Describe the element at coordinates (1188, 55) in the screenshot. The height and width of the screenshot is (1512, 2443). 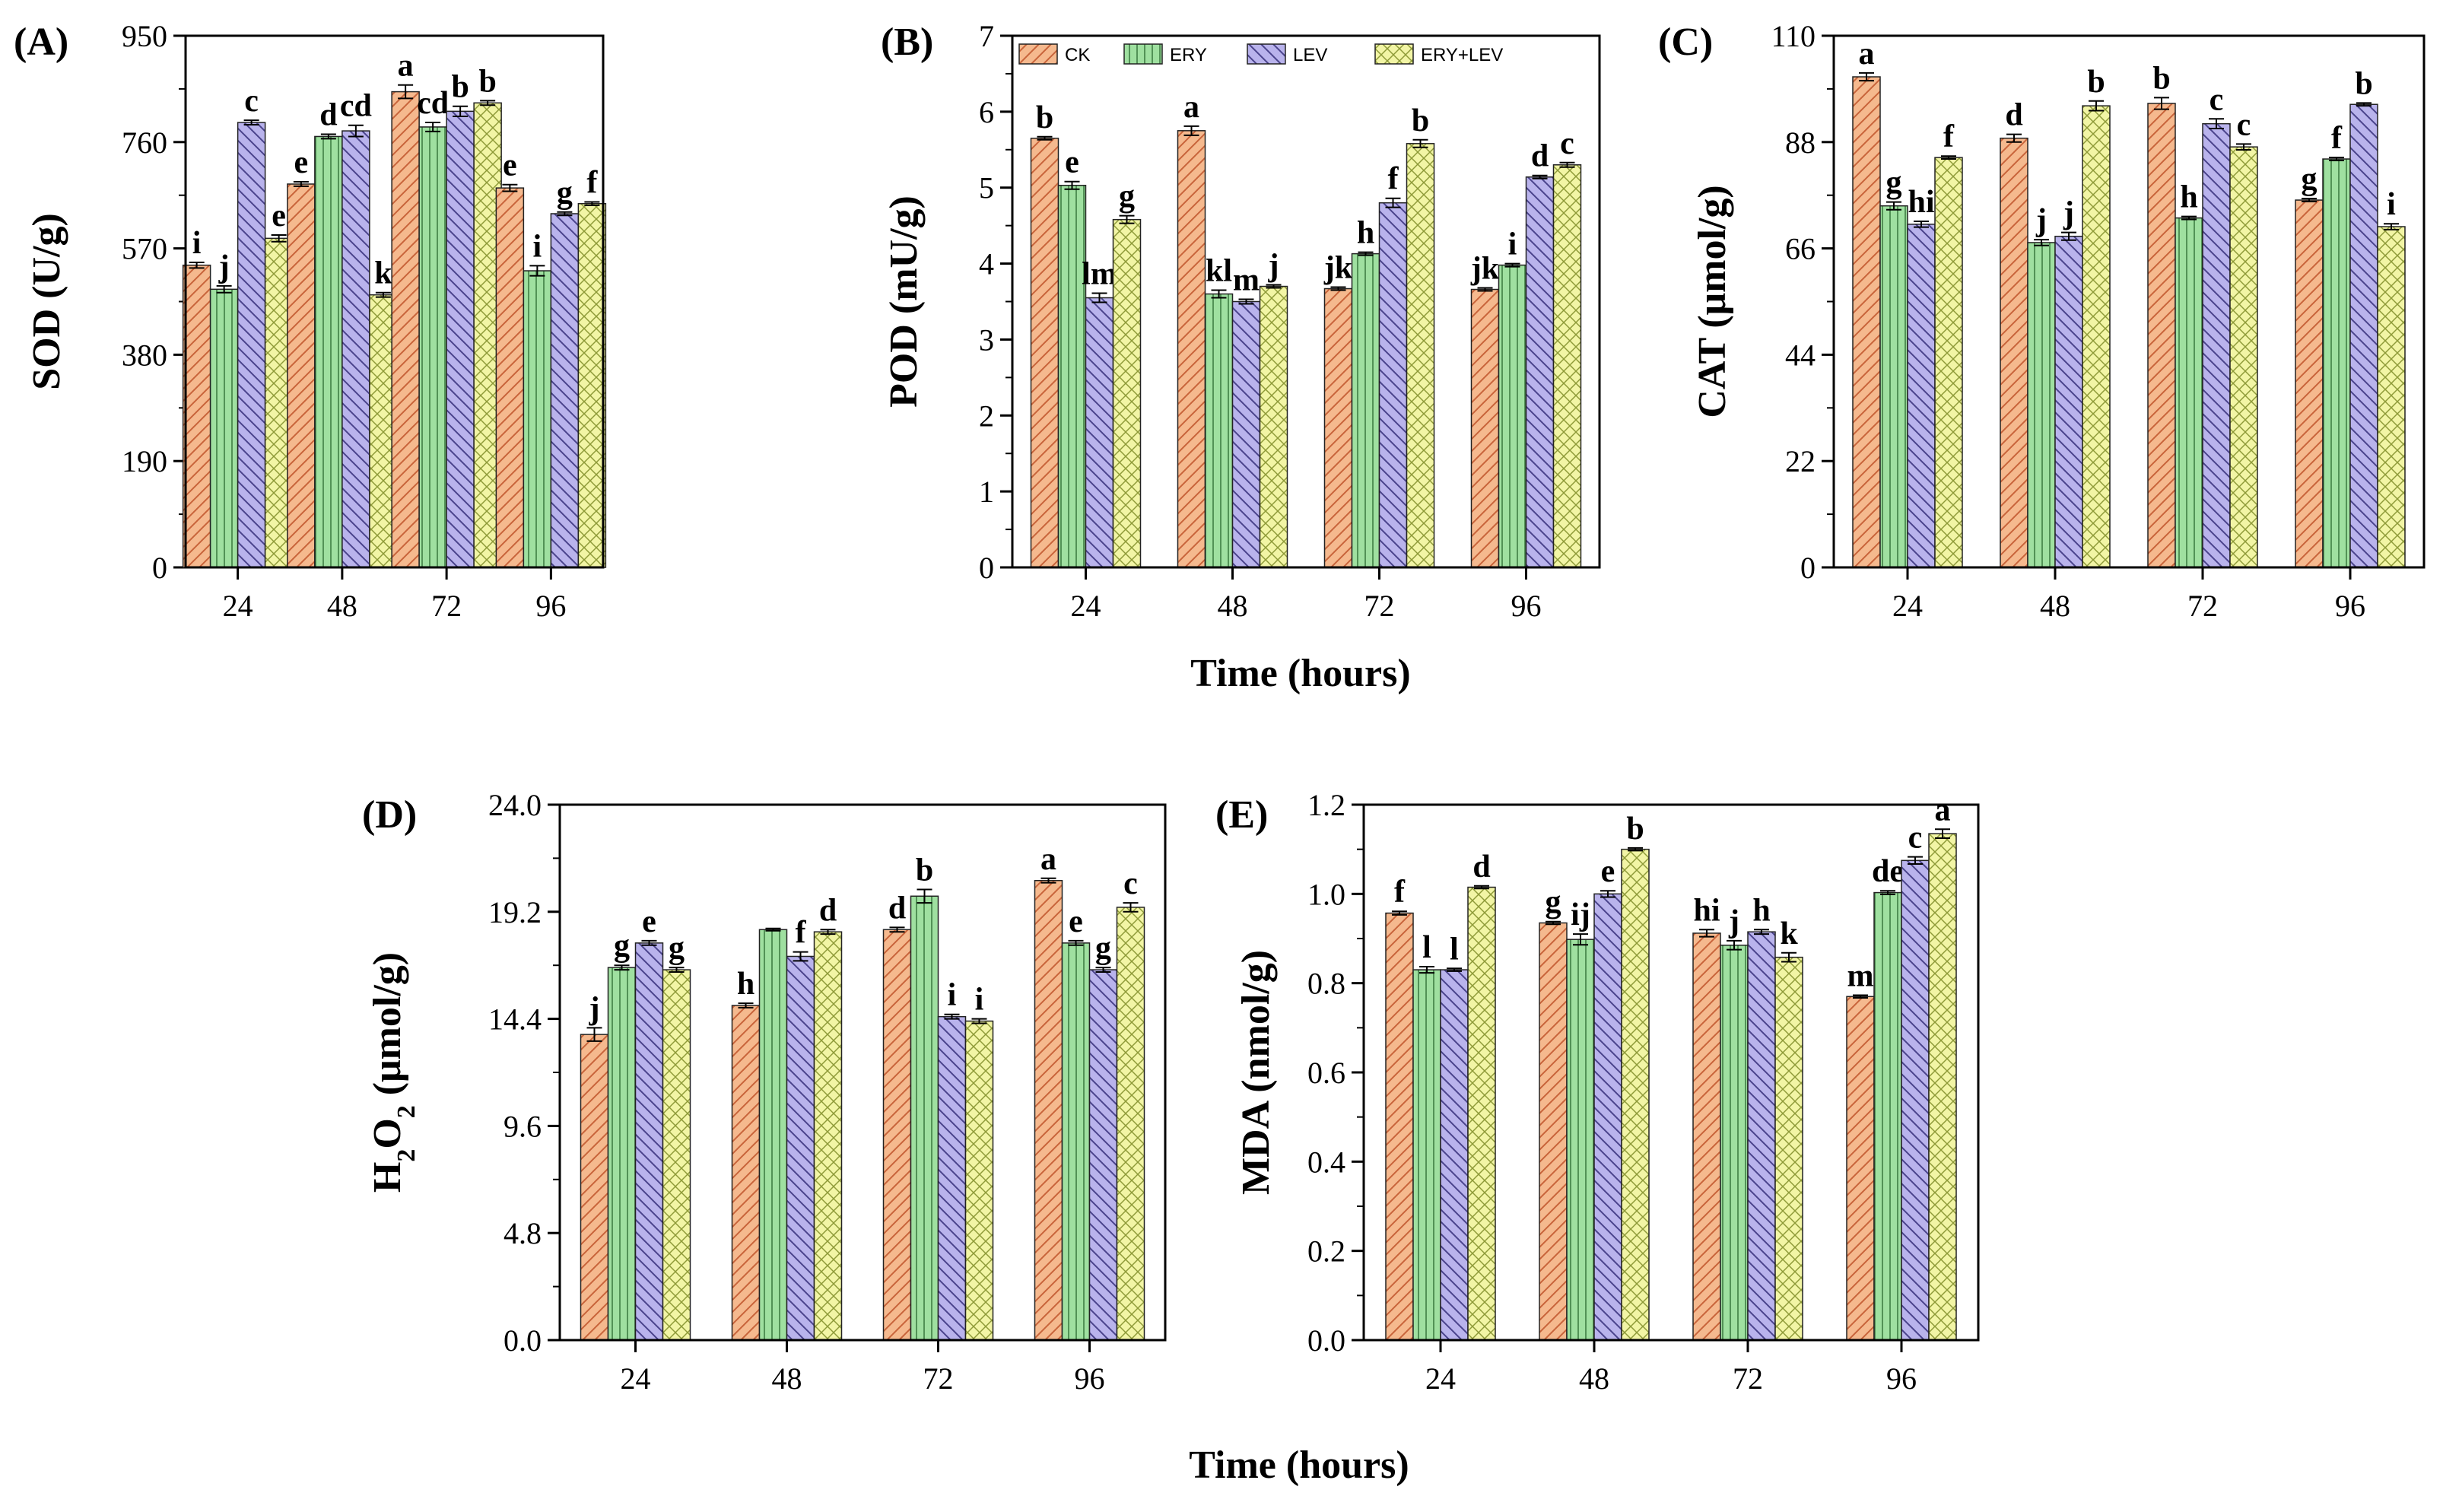
I see `legend-label: ERY` at that location.